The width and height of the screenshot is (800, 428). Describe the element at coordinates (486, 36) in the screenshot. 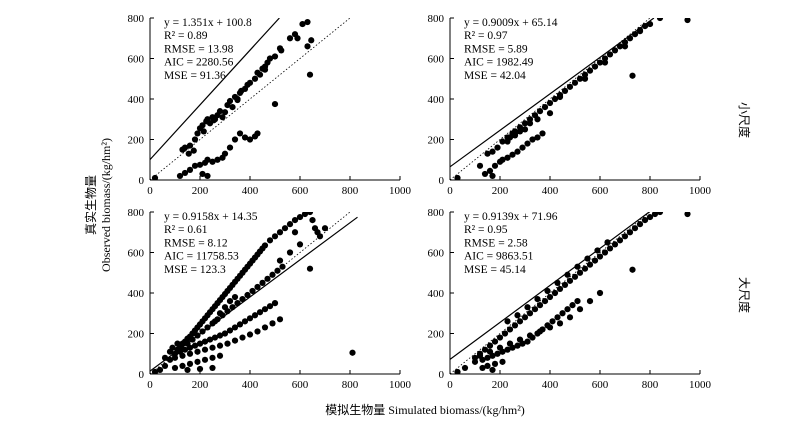

I see `r-squared: R² = 0.97` at that location.